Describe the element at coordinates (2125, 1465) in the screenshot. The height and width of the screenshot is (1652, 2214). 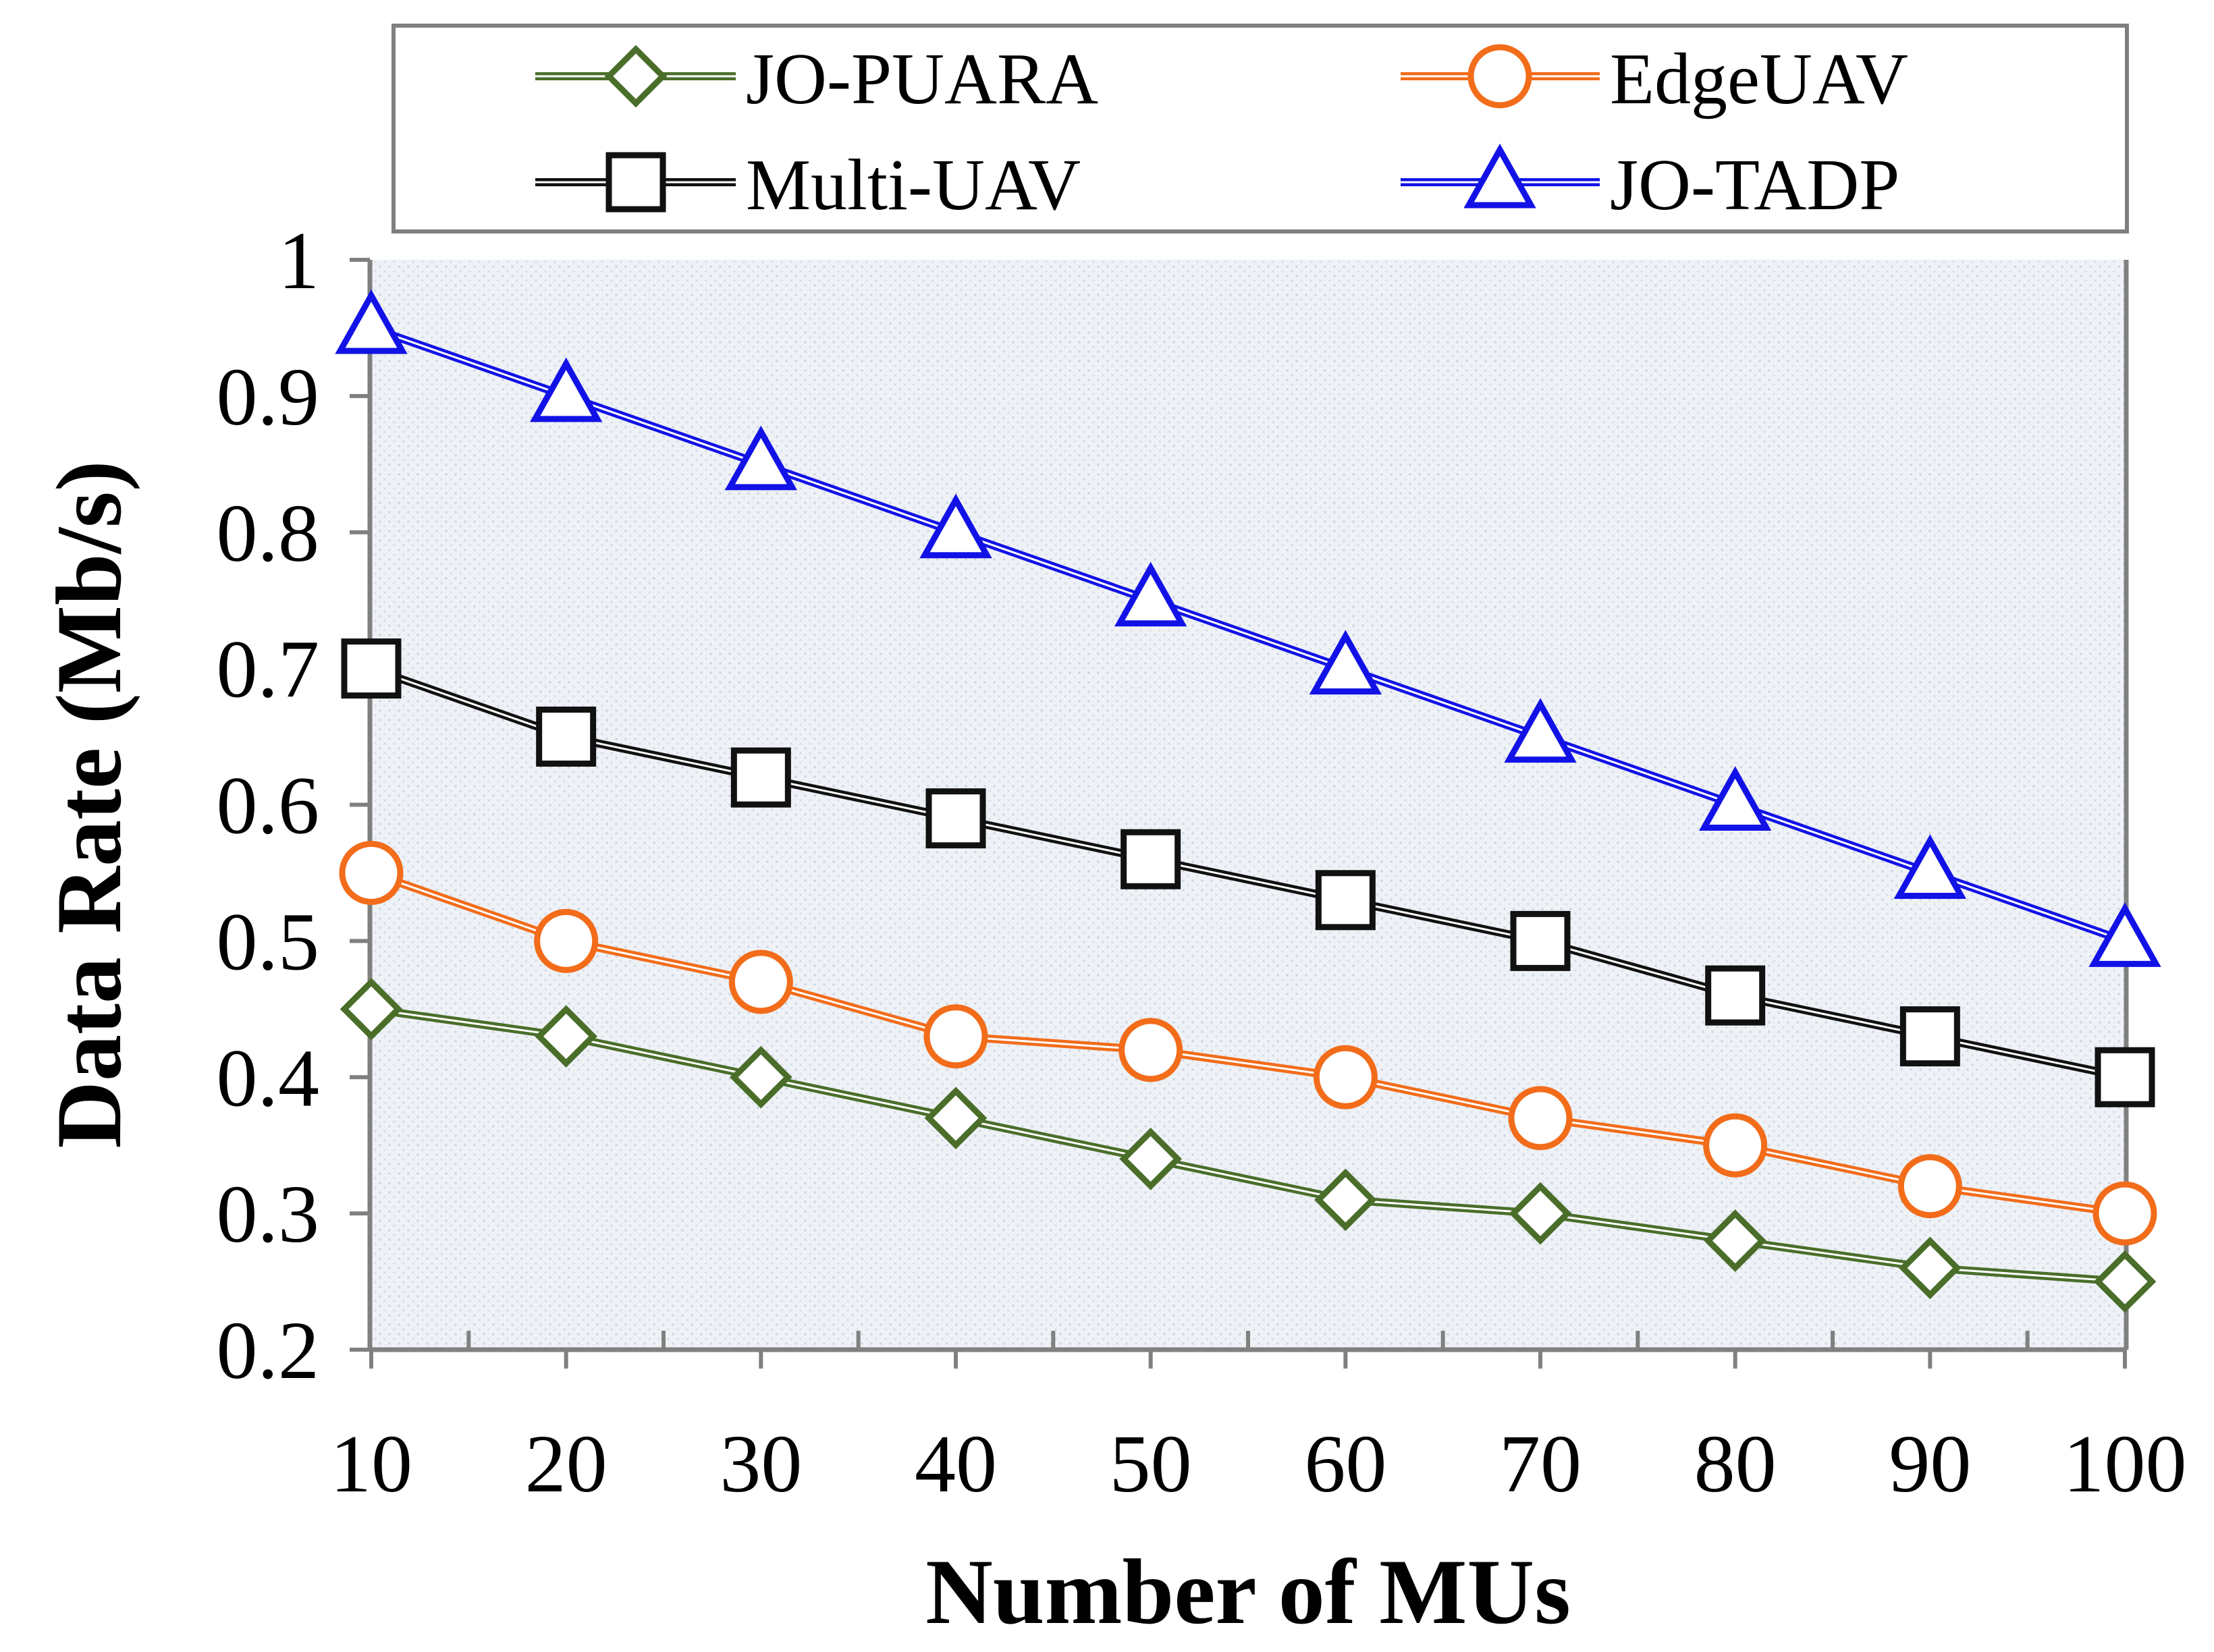
I see `x-tick-label: 100` at that location.